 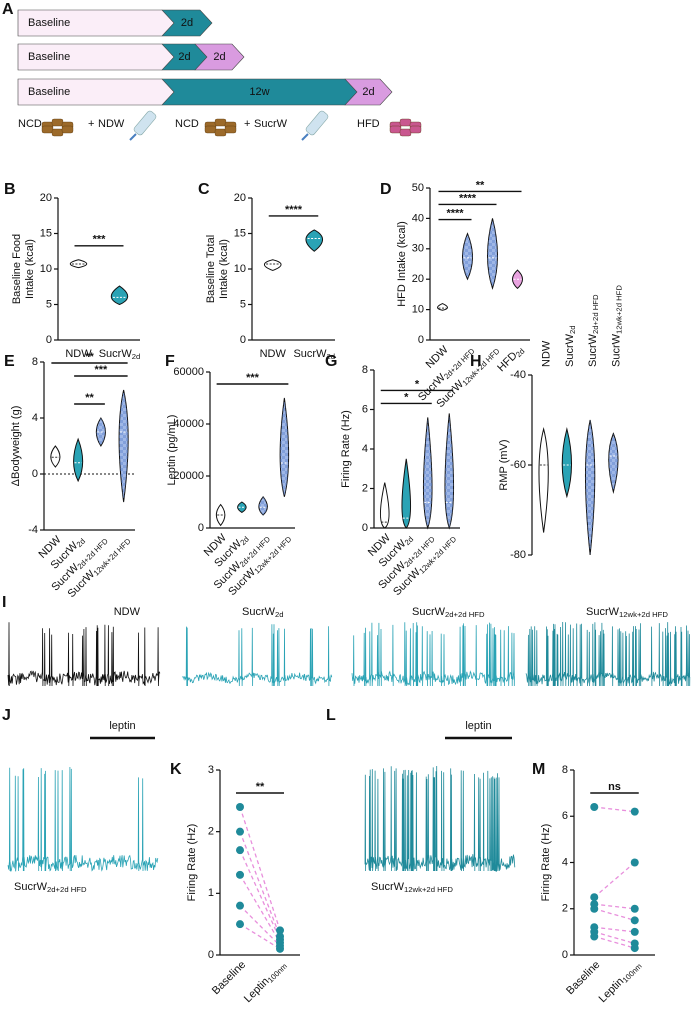 I want to click on y-axis-label: HFD Intake (kcal), so click(x=402, y=264).